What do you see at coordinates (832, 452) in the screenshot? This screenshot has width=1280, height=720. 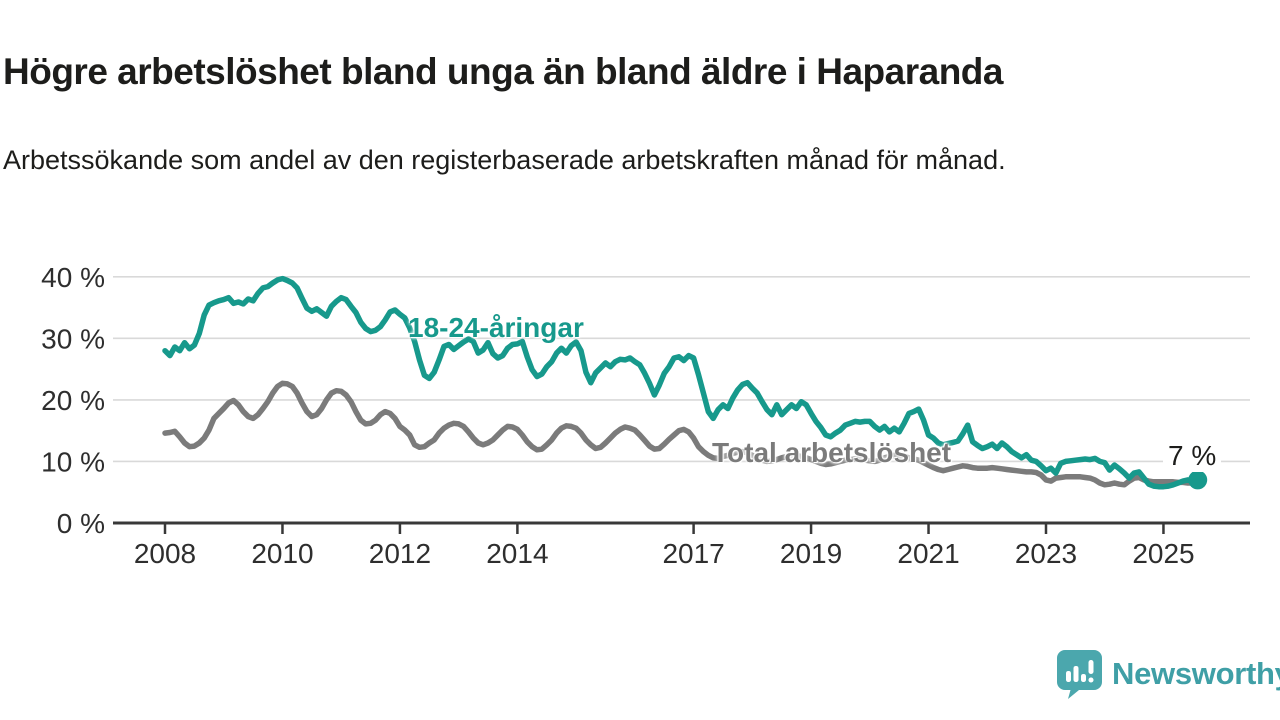 I see `series-label-total: Total arbetslöshet` at bounding box center [832, 452].